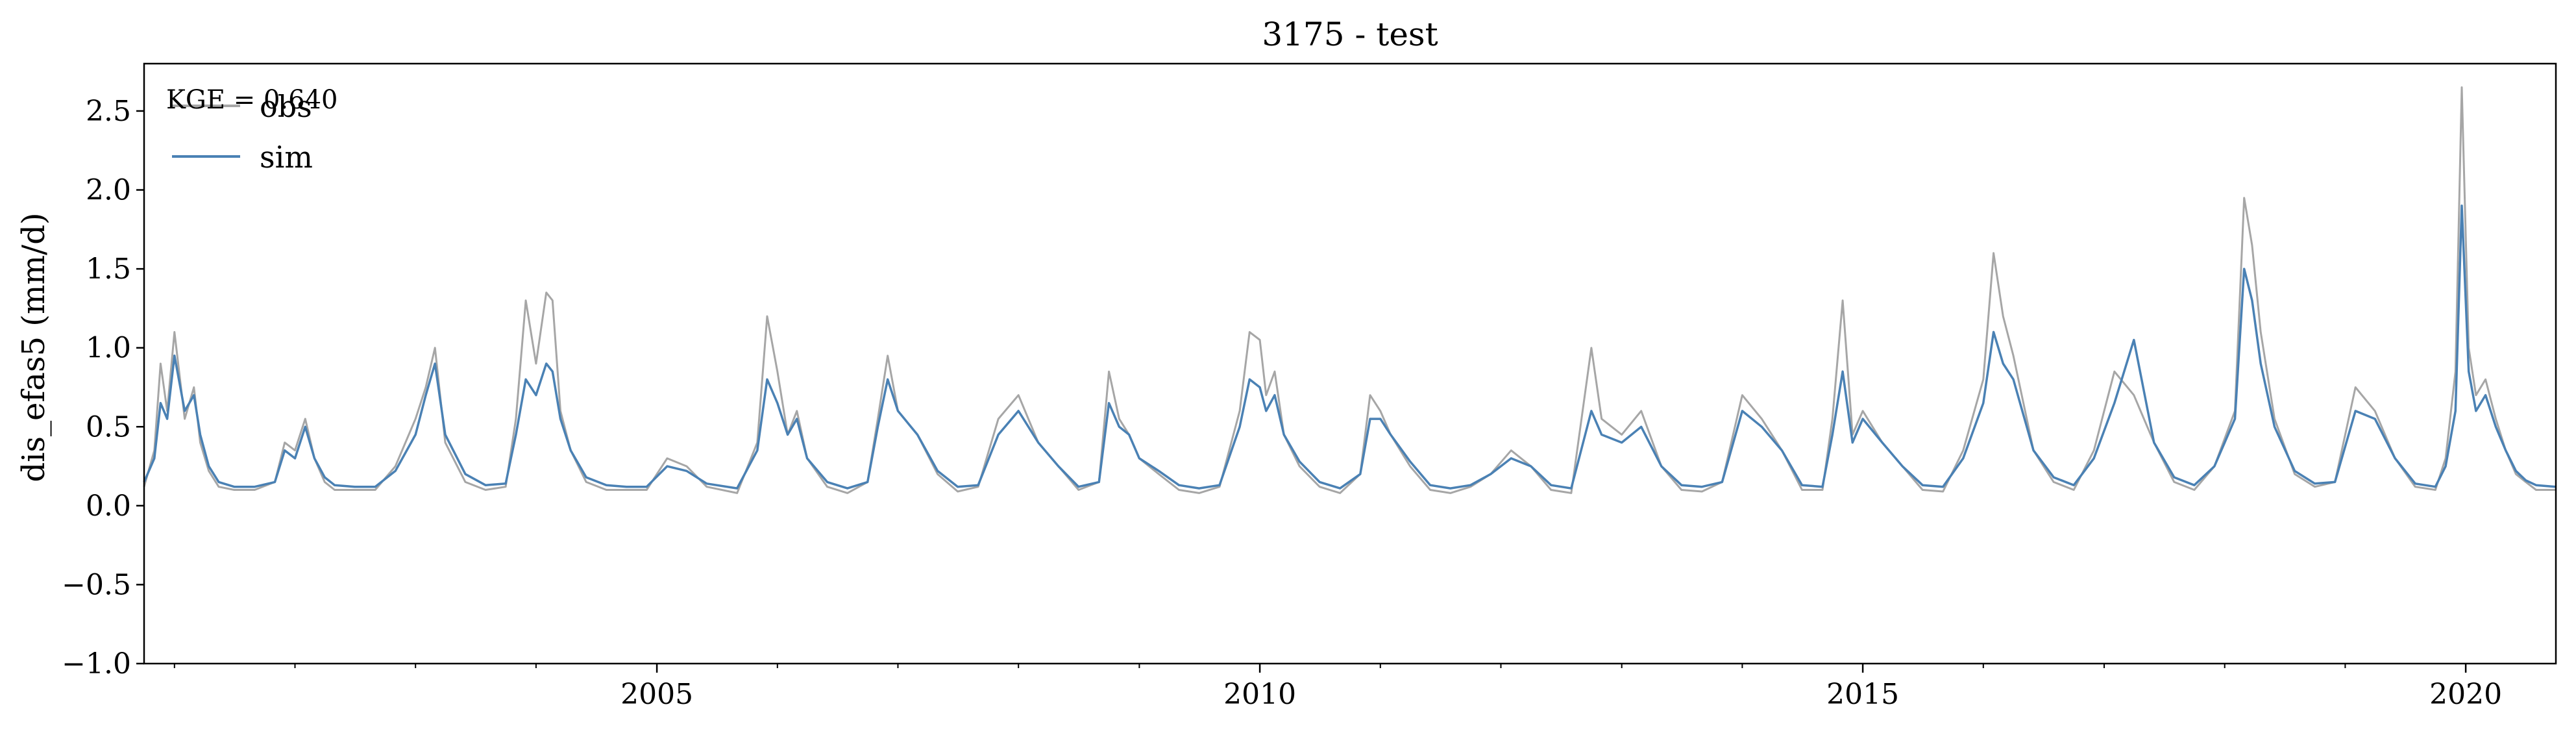 This screenshot has height=735, width=2576. Describe the element at coordinates (1862, 694) in the screenshot. I see `x-tick-label: 2015` at that location.